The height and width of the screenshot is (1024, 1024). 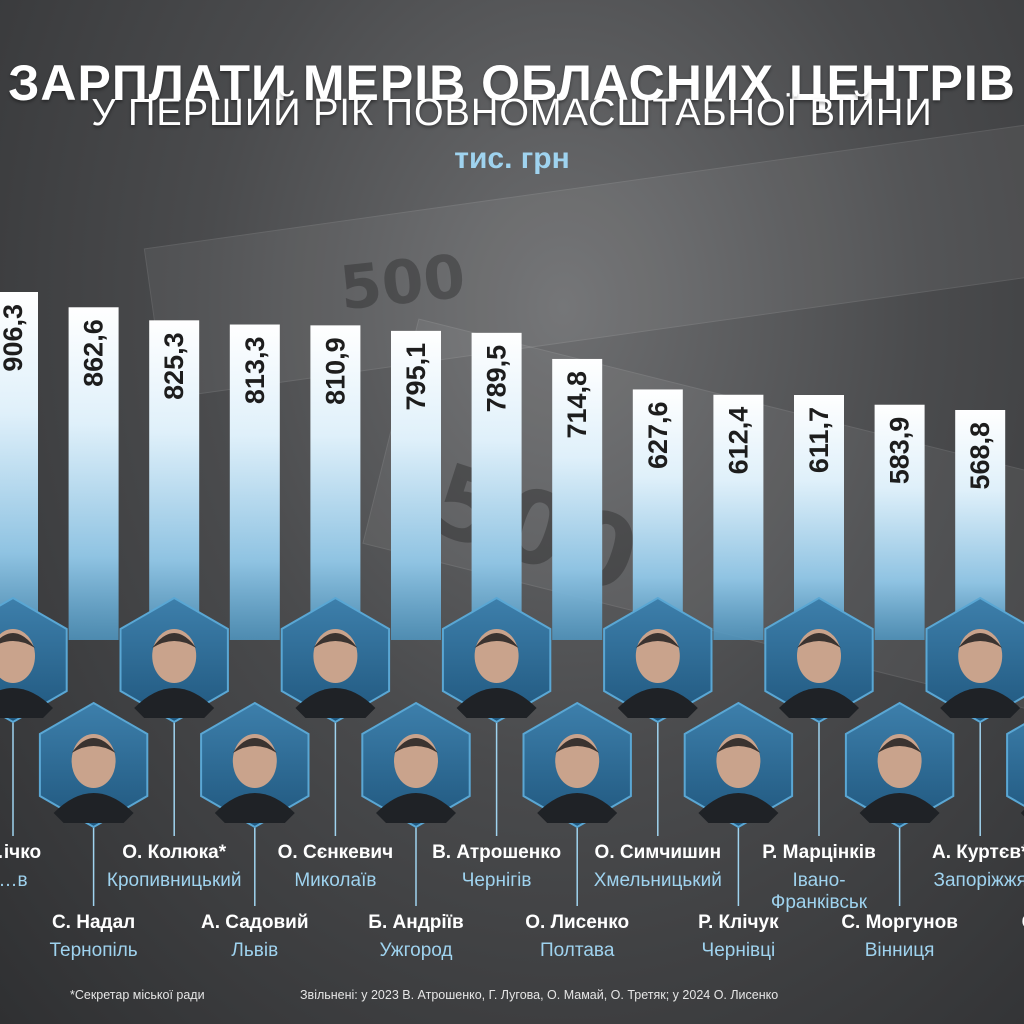 What do you see at coordinates (415, 950) in the screenshot?
I see `city-name: Ужгород` at bounding box center [415, 950].